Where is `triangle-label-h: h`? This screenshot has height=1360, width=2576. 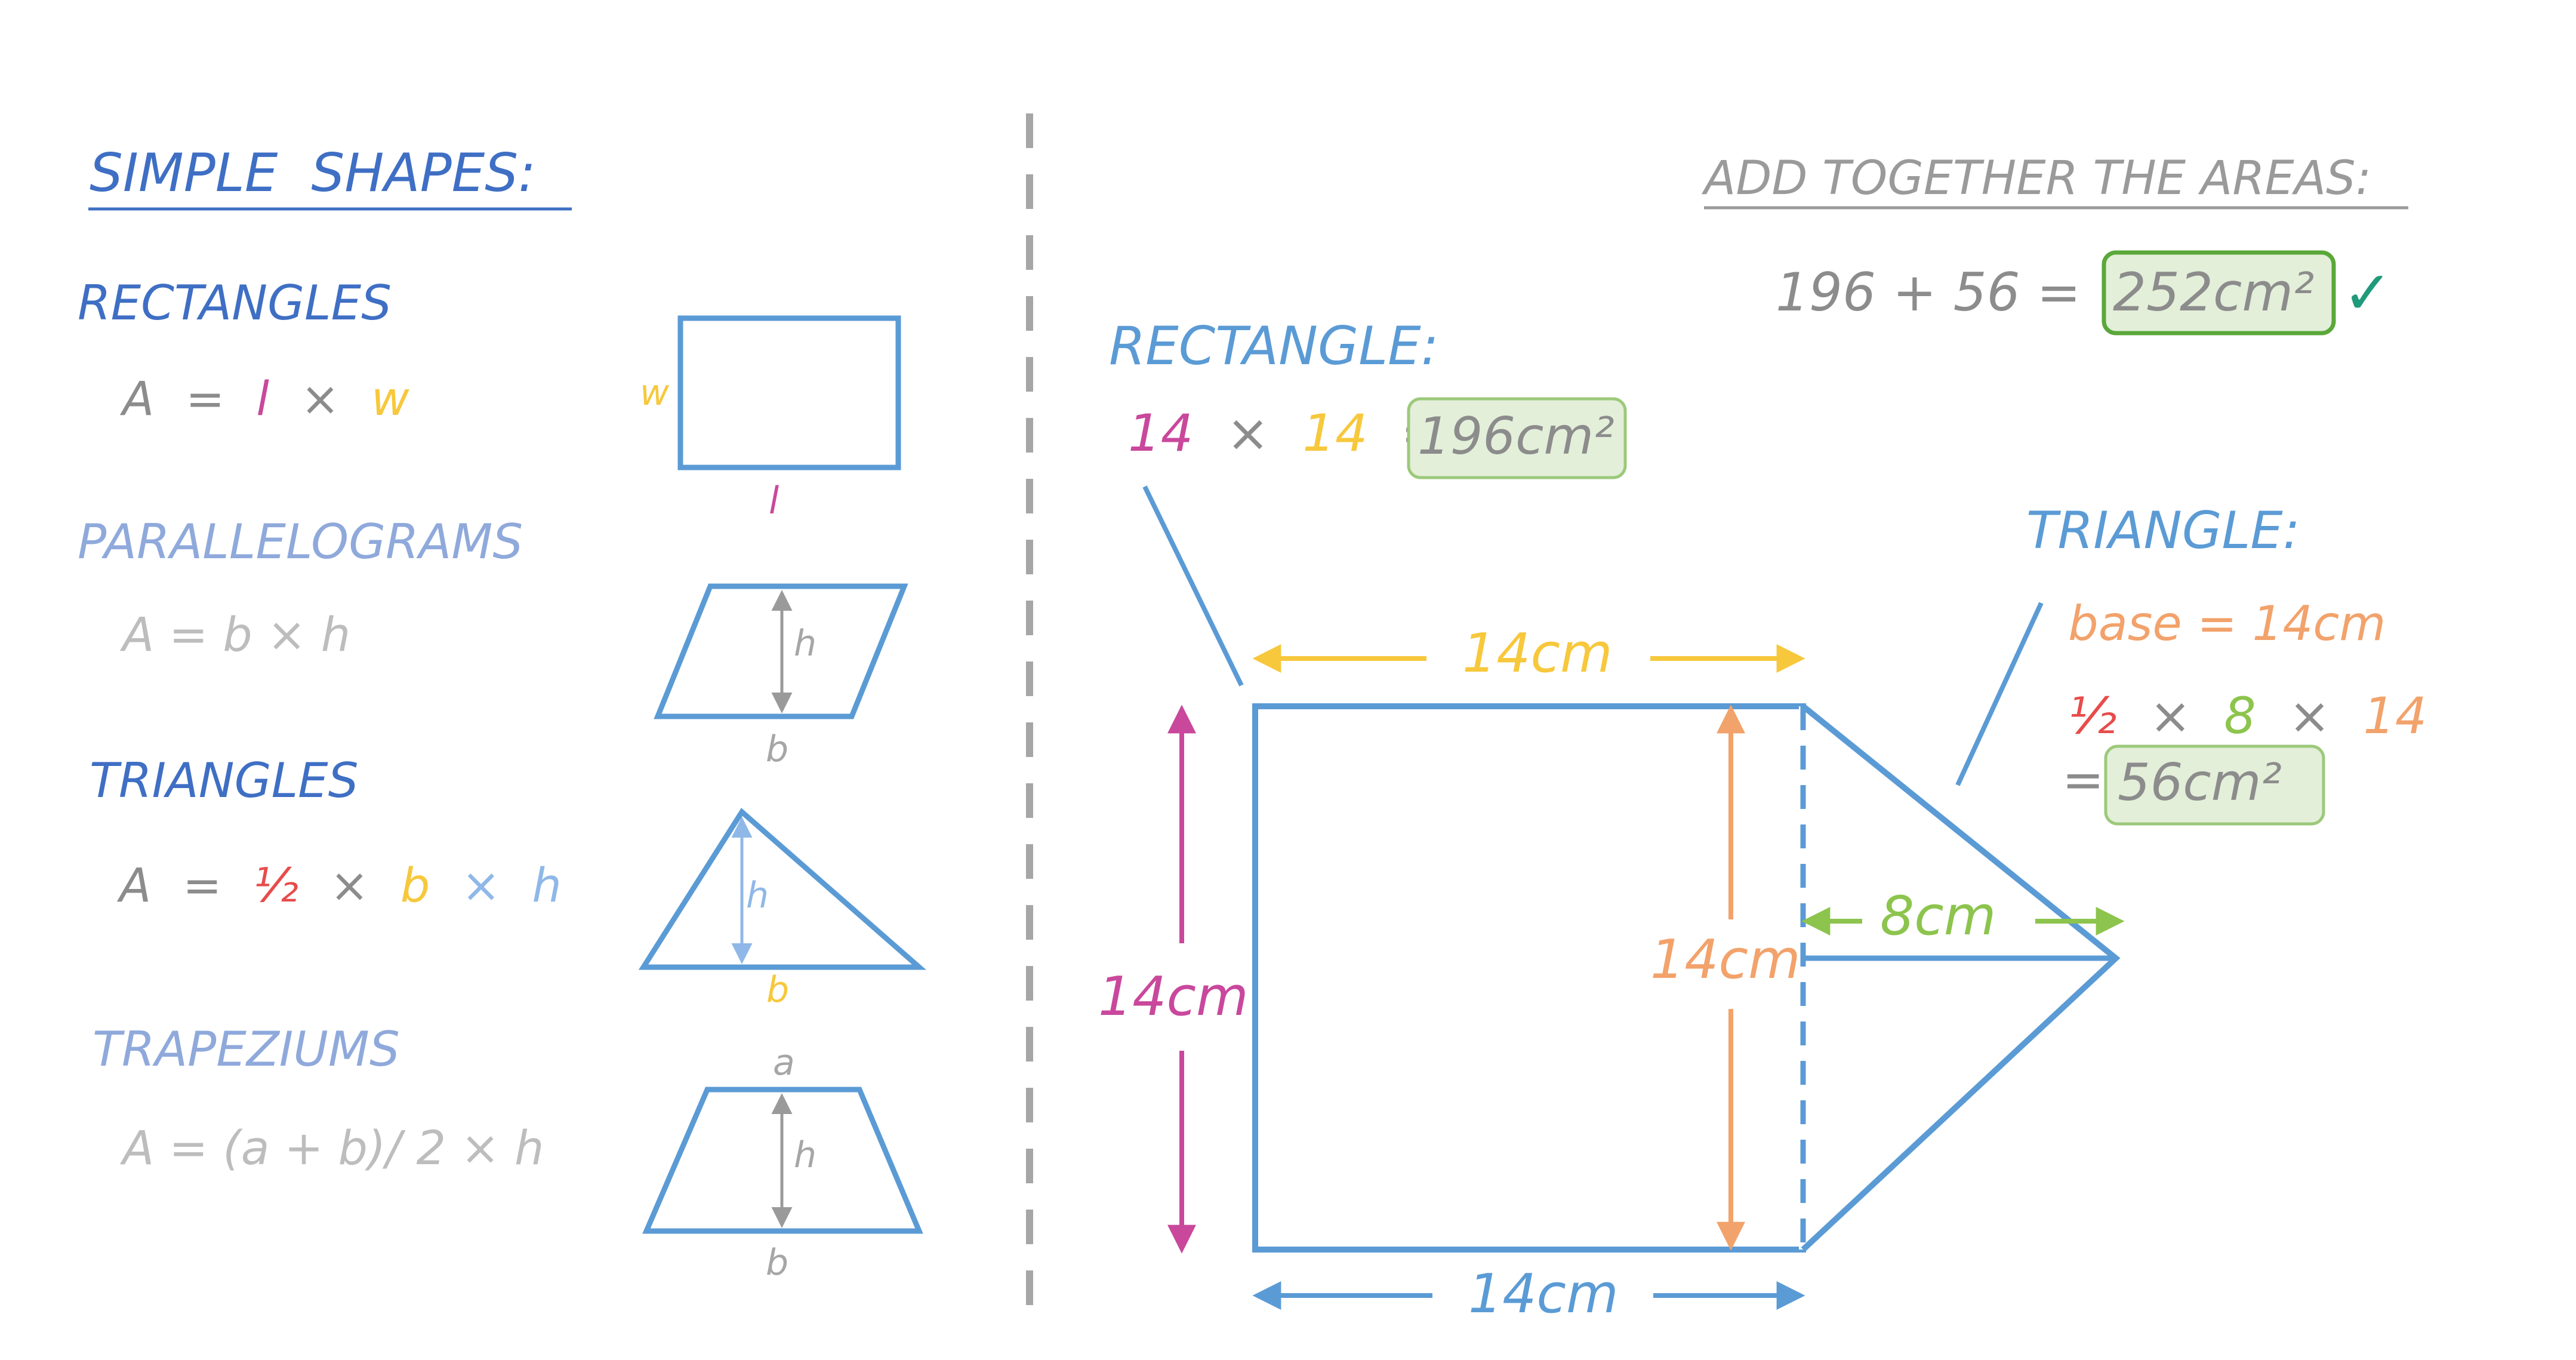
triangle-label-h: h is located at coordinates (757, 895).